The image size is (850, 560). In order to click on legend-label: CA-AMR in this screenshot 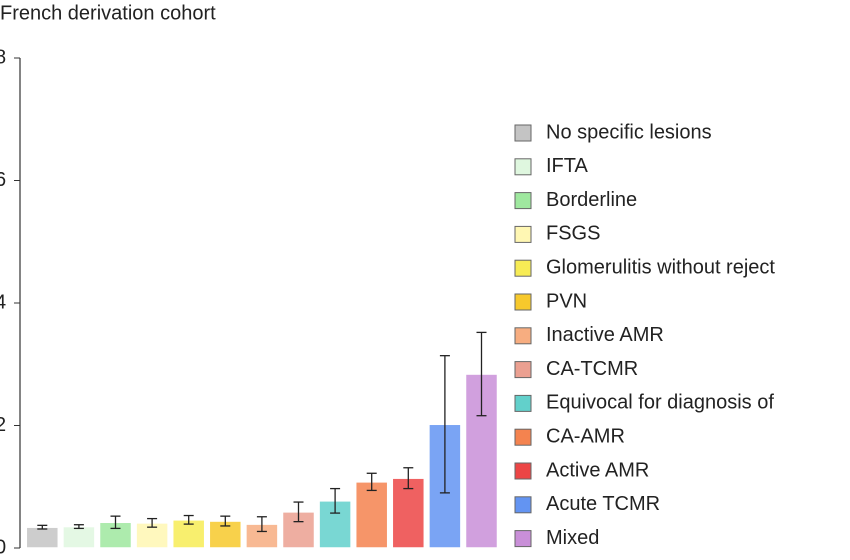, I will do `click(585, 436)`.